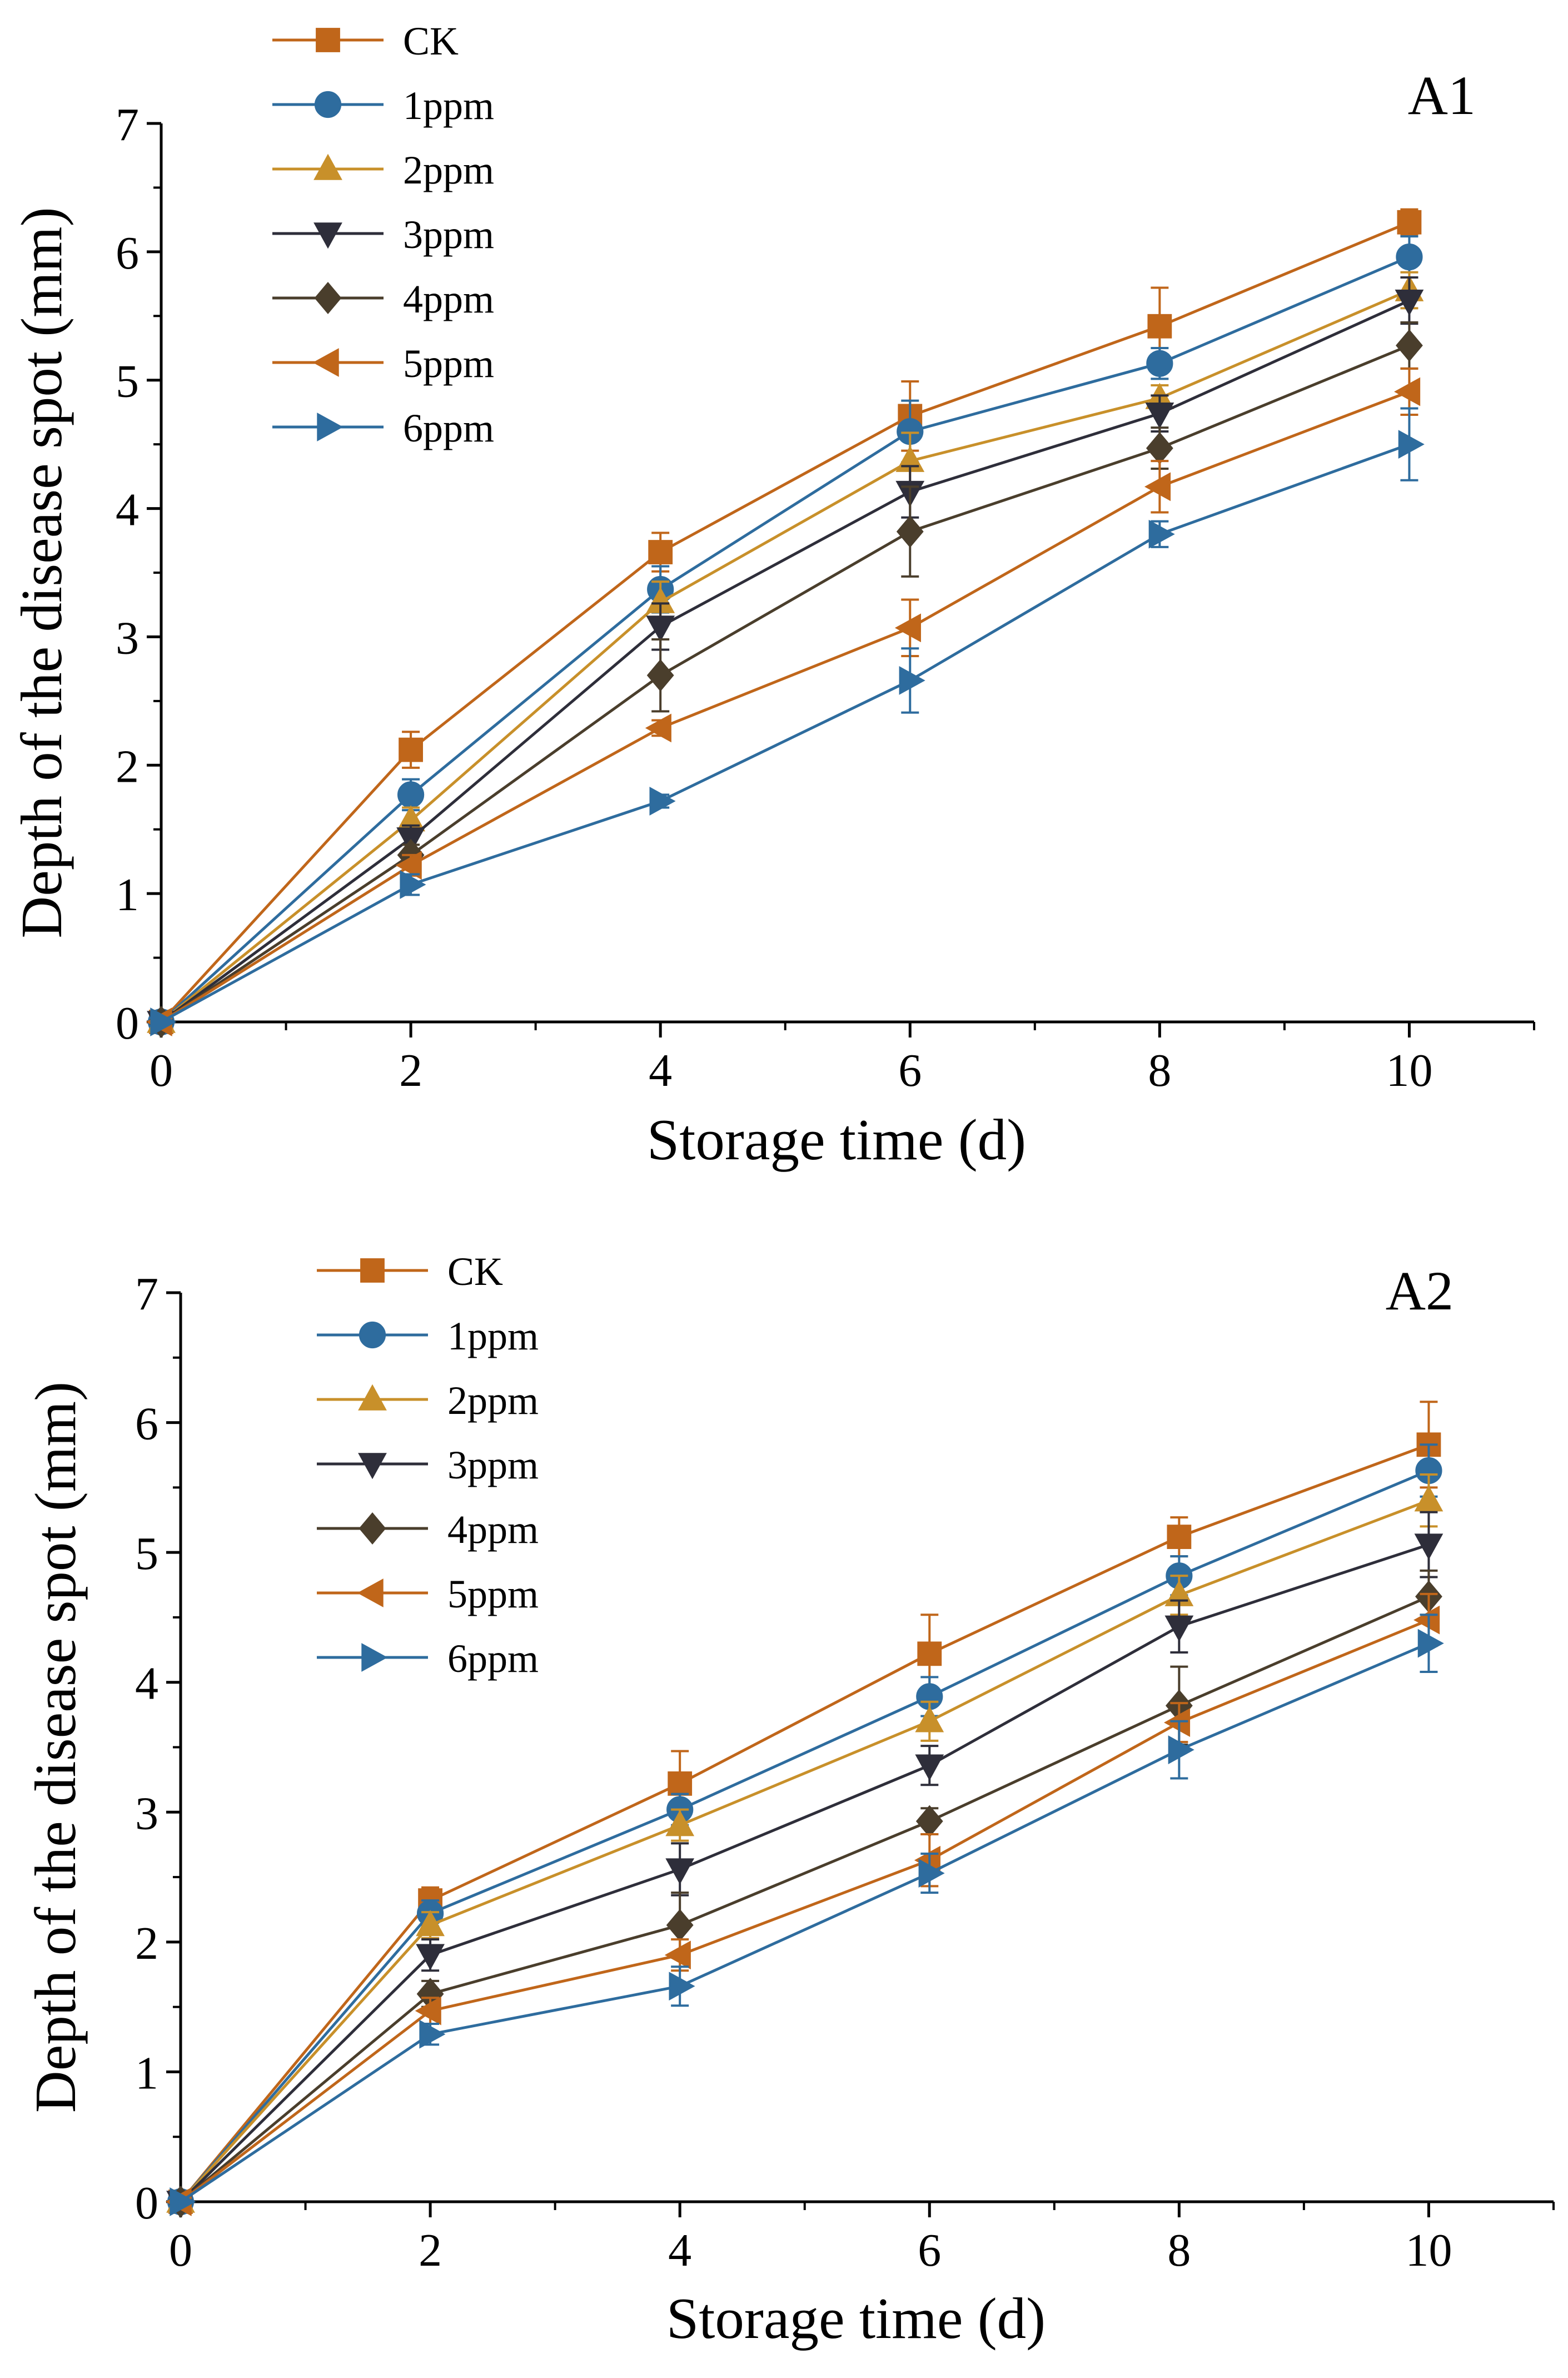 The image size is (1568, 2378). Describe the element at coordinates (180, 2250) in the screenshot. I see `x-tick-label: 0` at that location.